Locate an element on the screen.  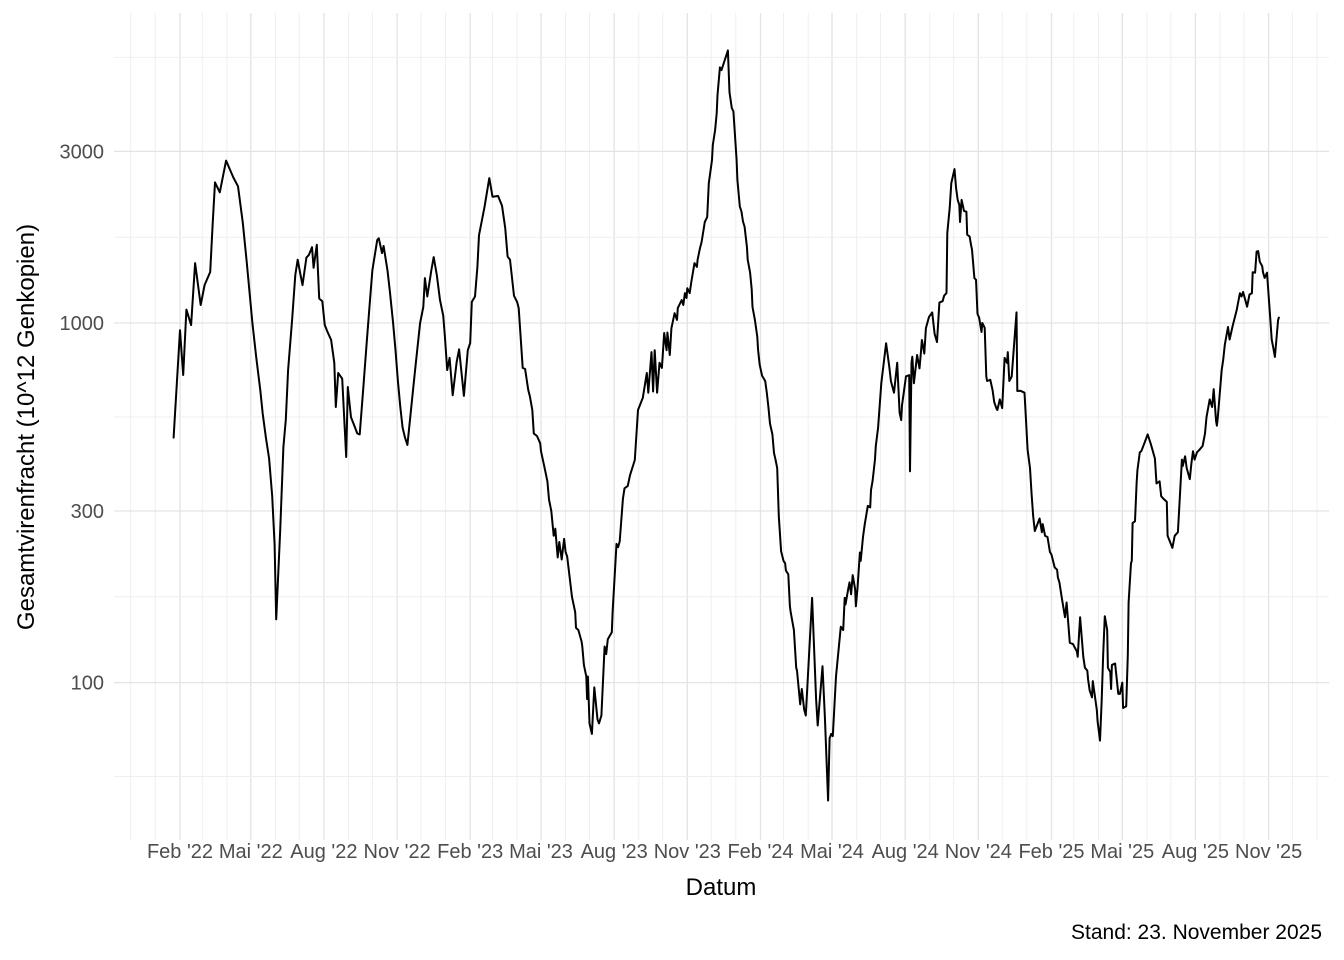
x-tick-label: Feb '23 is located at coordinates (470, 852).